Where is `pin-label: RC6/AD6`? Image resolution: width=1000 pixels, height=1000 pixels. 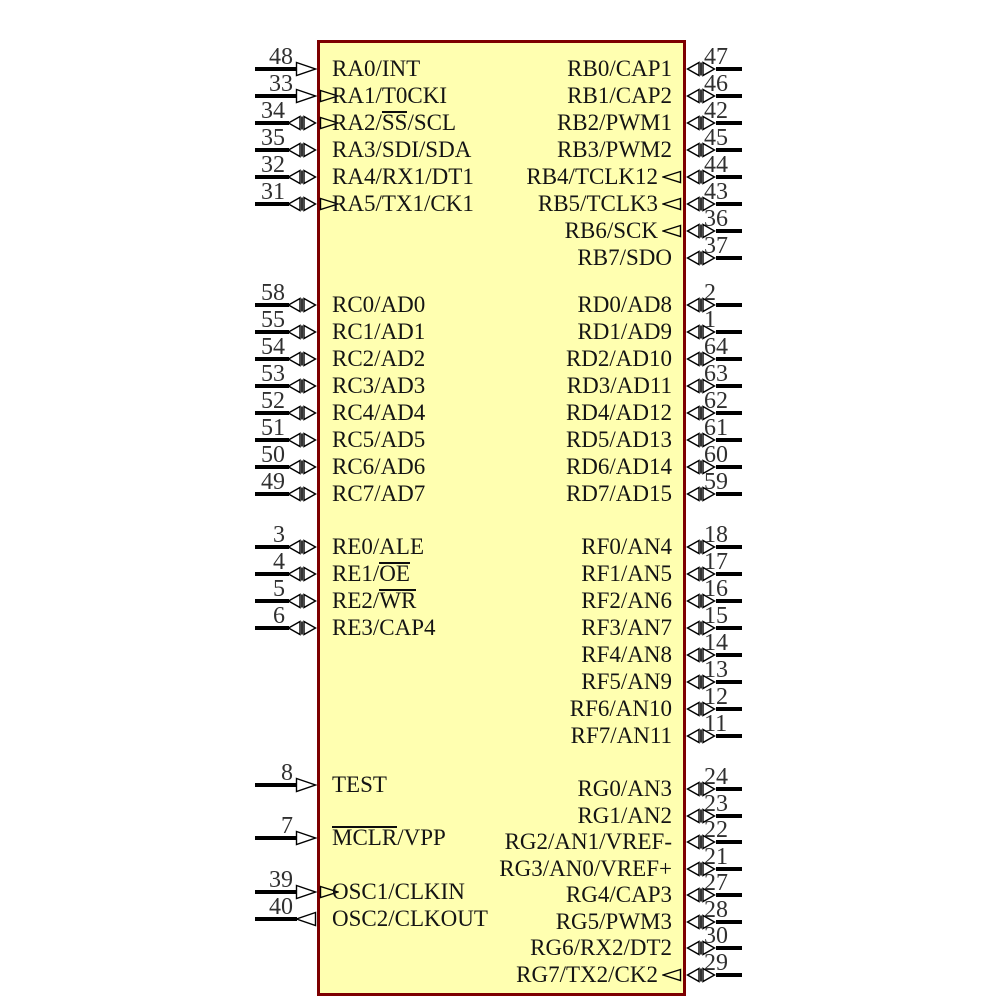 pin-label: RC6/AD6 is located at coordinates (378, 467).